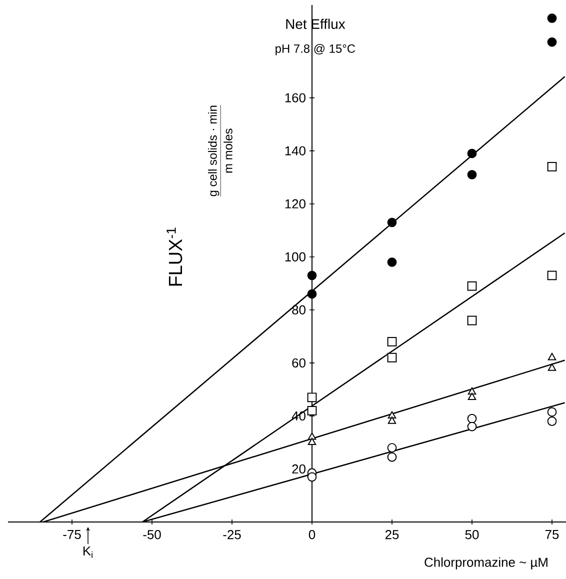 The height and width of the screenshot is (579, 566). I want to click on text: Net Efflux, so click(316, 23).